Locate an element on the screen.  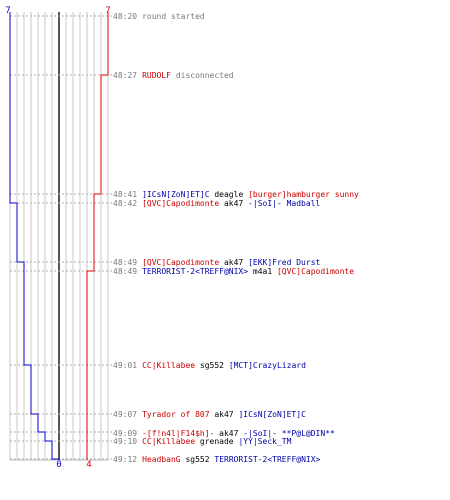
player-name: RUDOLF is located at coordinates (156, 75).